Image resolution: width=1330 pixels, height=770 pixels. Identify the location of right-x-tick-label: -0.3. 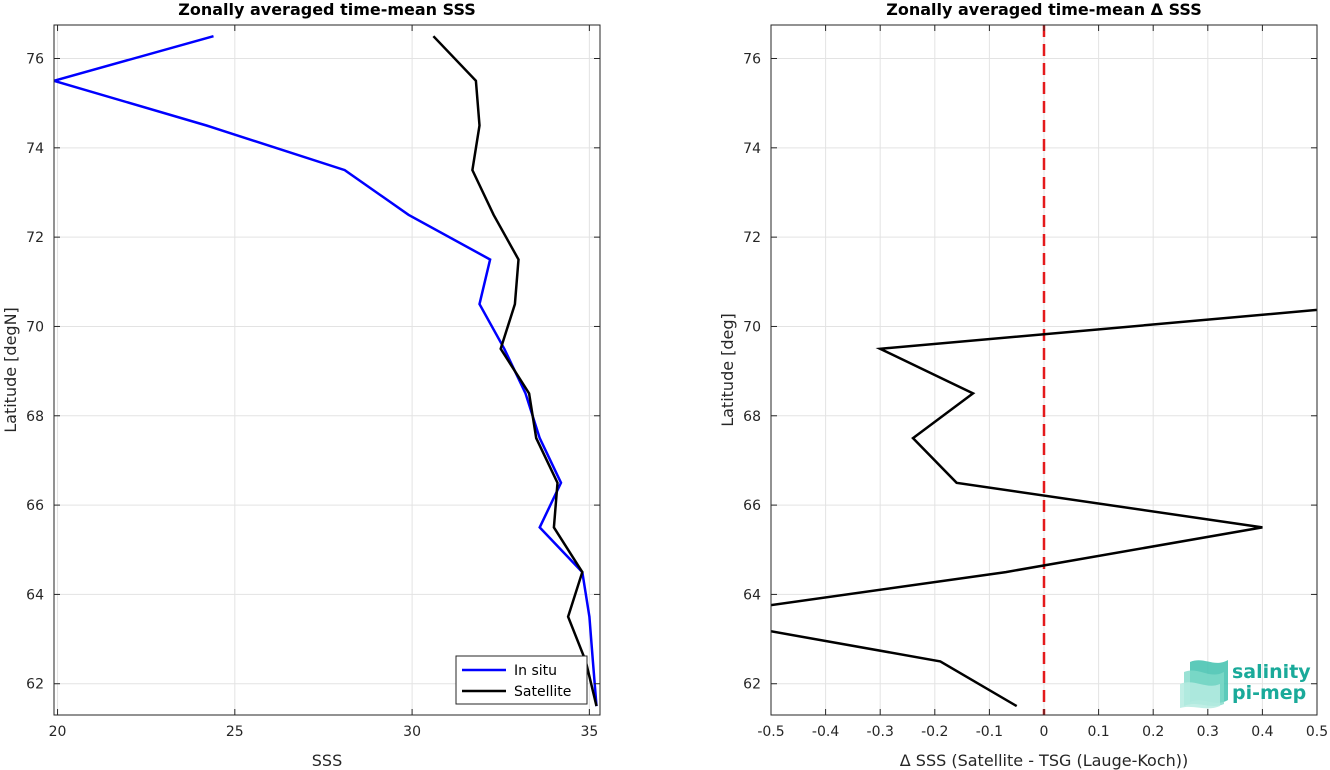
(880, 732).